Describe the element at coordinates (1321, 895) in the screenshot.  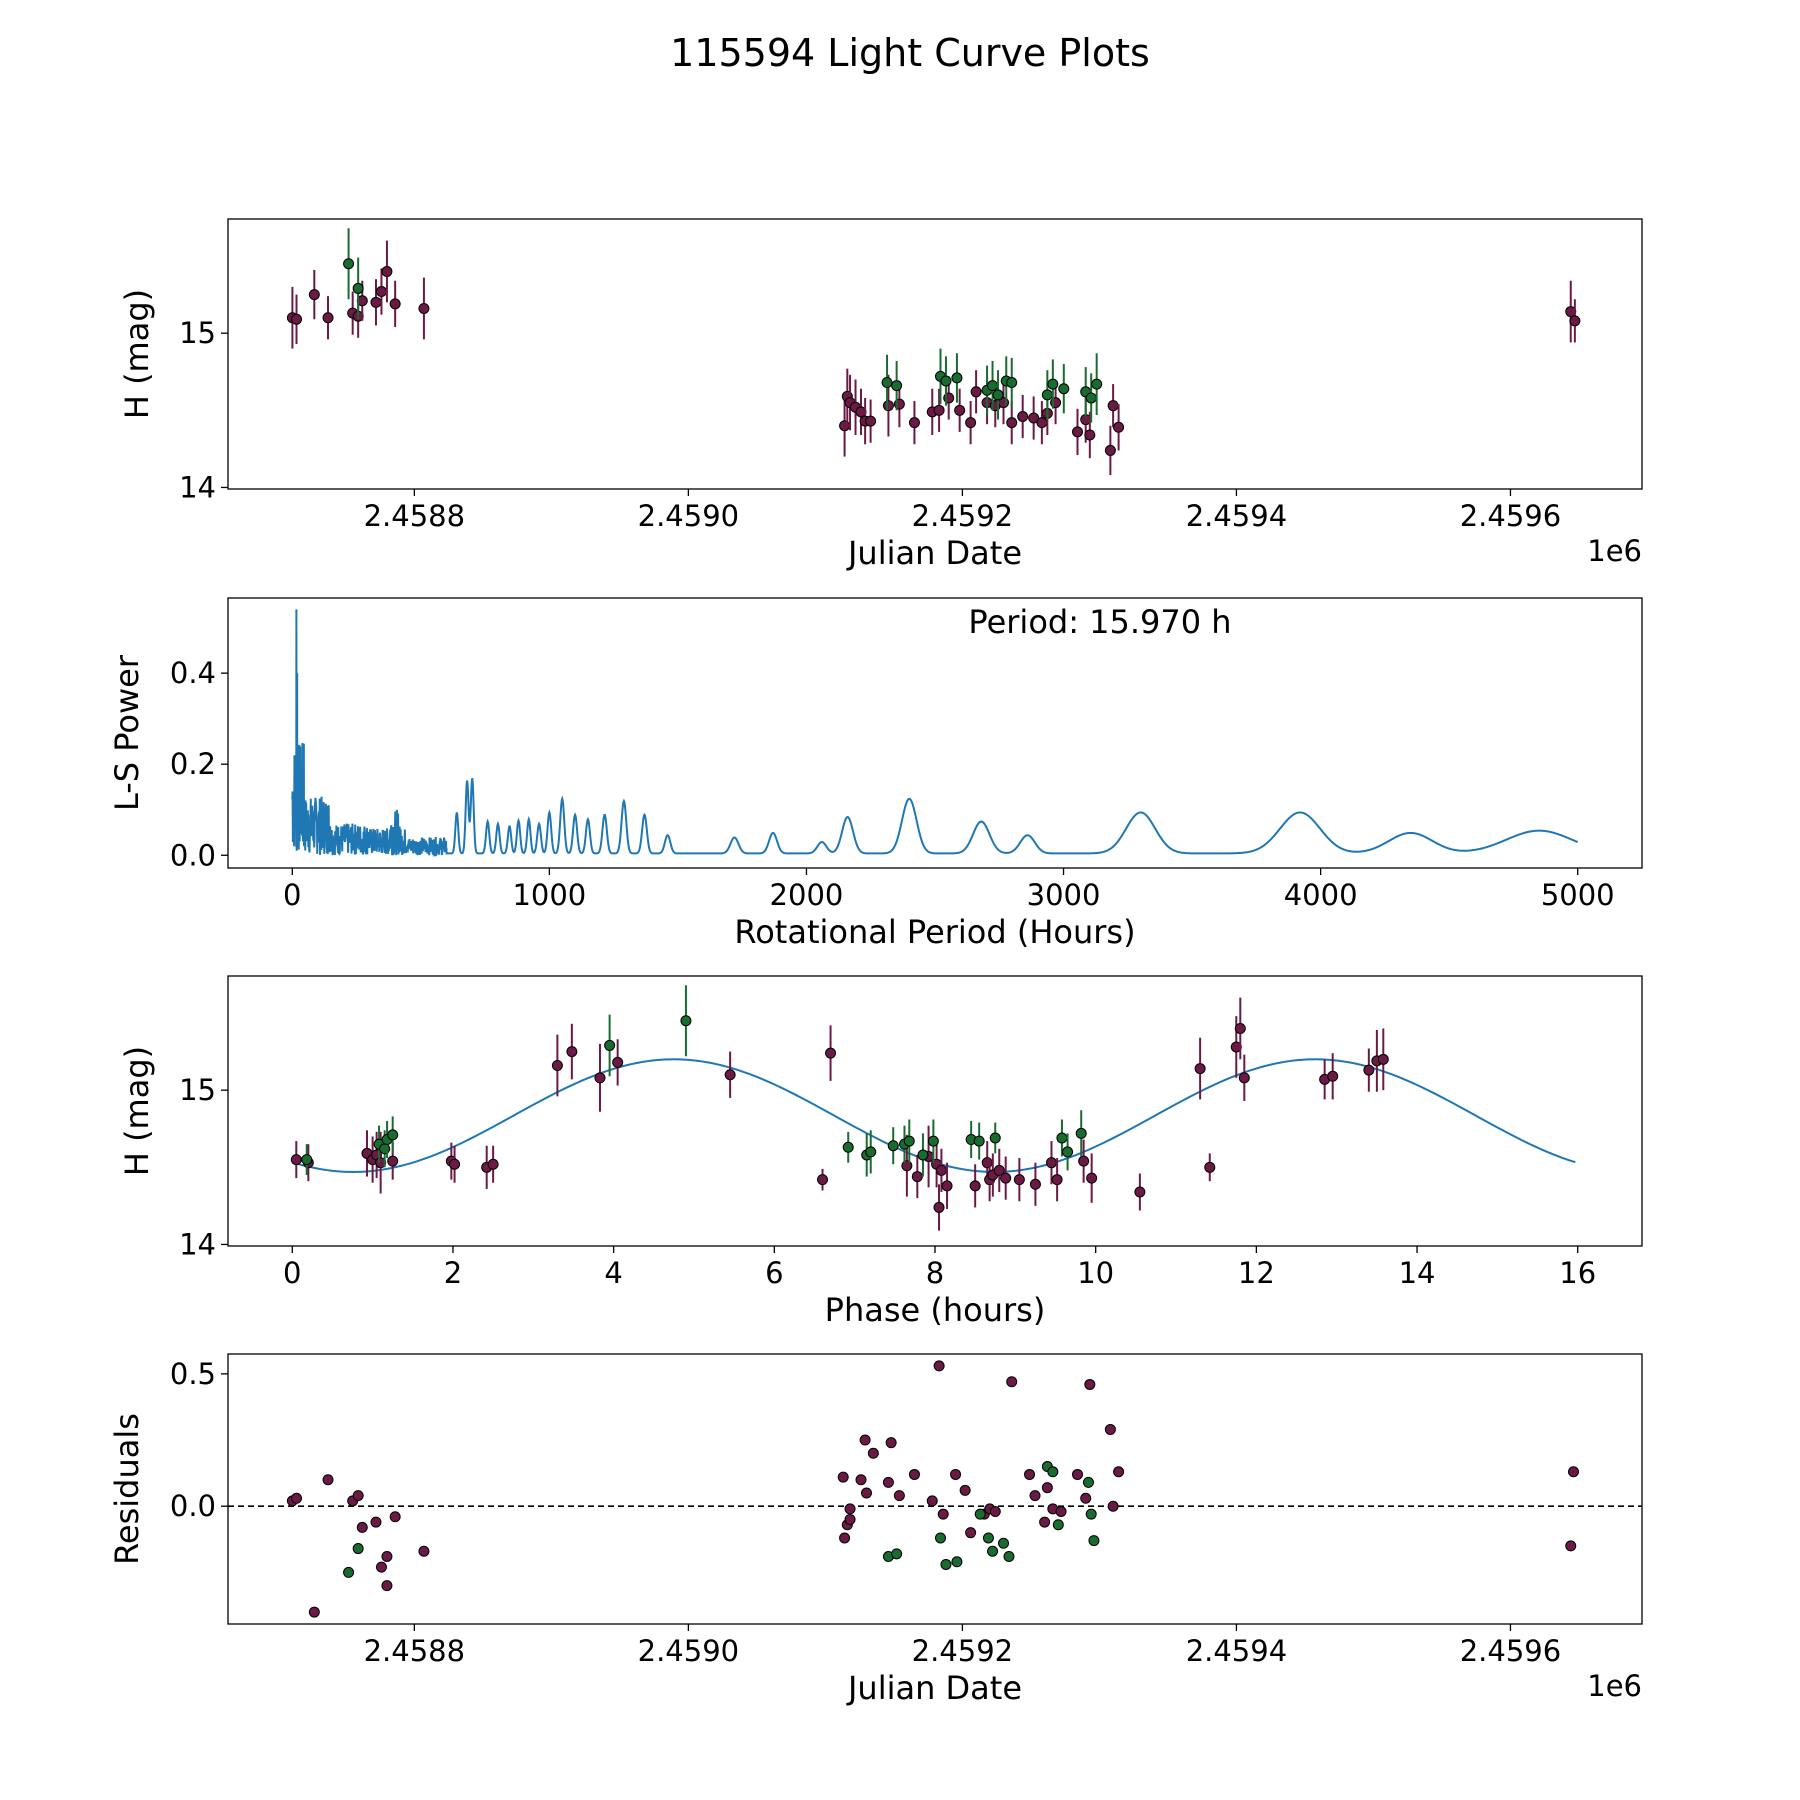
I see `x-tick-label: 4000` at that location.